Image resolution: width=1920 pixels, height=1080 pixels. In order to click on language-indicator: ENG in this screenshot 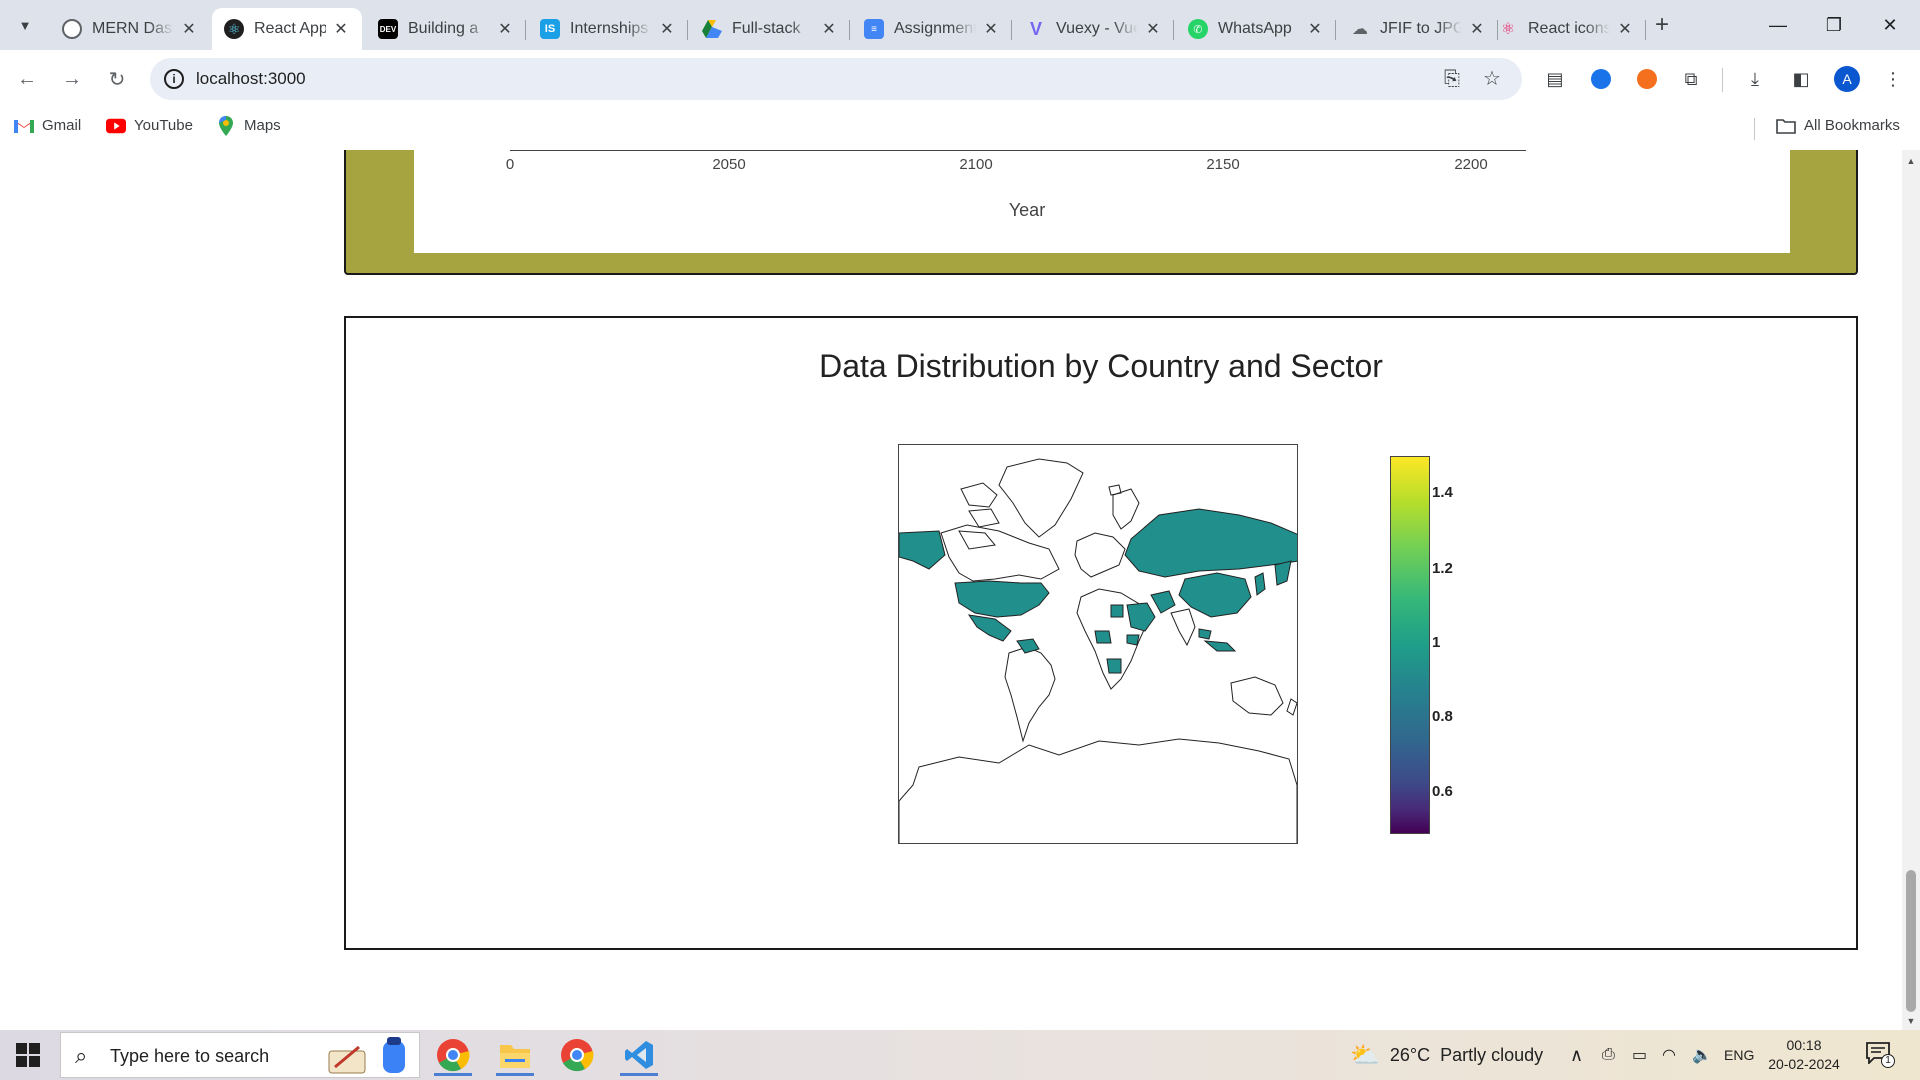, I will do `click(1739, 1055)`.